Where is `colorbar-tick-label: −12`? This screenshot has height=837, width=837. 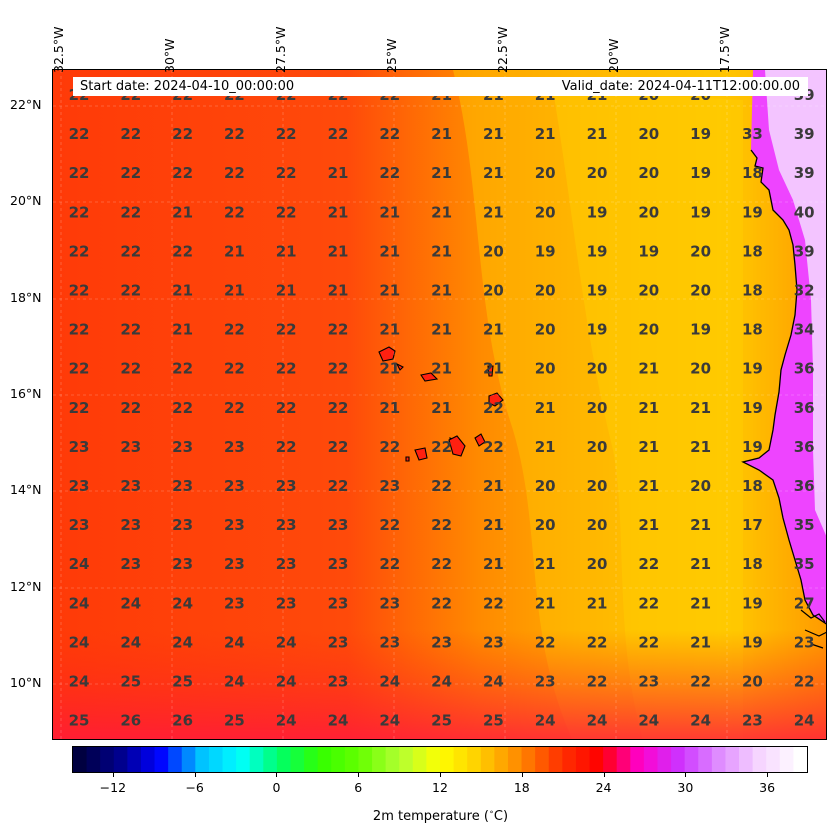 colorbar-tick-label: −12 is located at coordinates (113, 787).